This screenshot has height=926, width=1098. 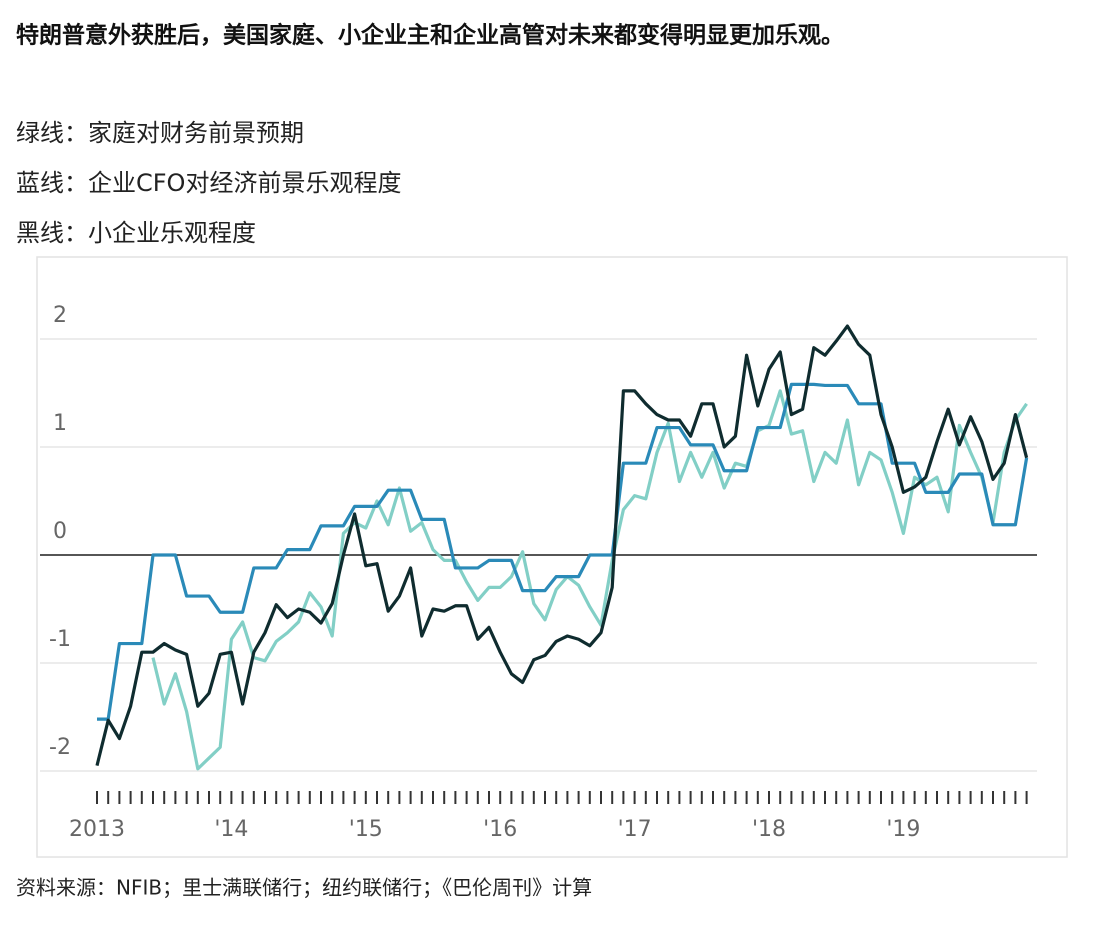 What do you see at coordinates (97, 829) in the screenshot?
I see `x-tick-label: 2013` at bounding box center [97, 829].